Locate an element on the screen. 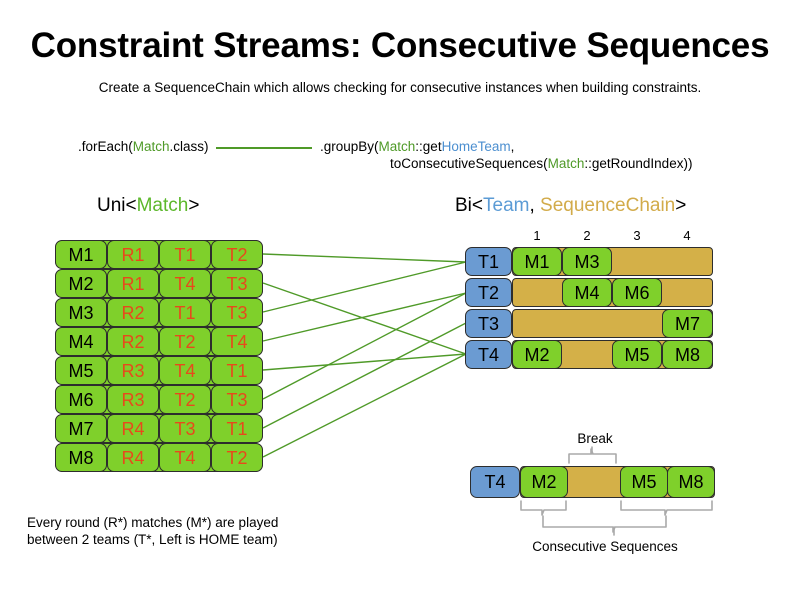 The width and height of the screenshot is (800, 600). sequence-cell: M5 is located at coordinates (637, 354).